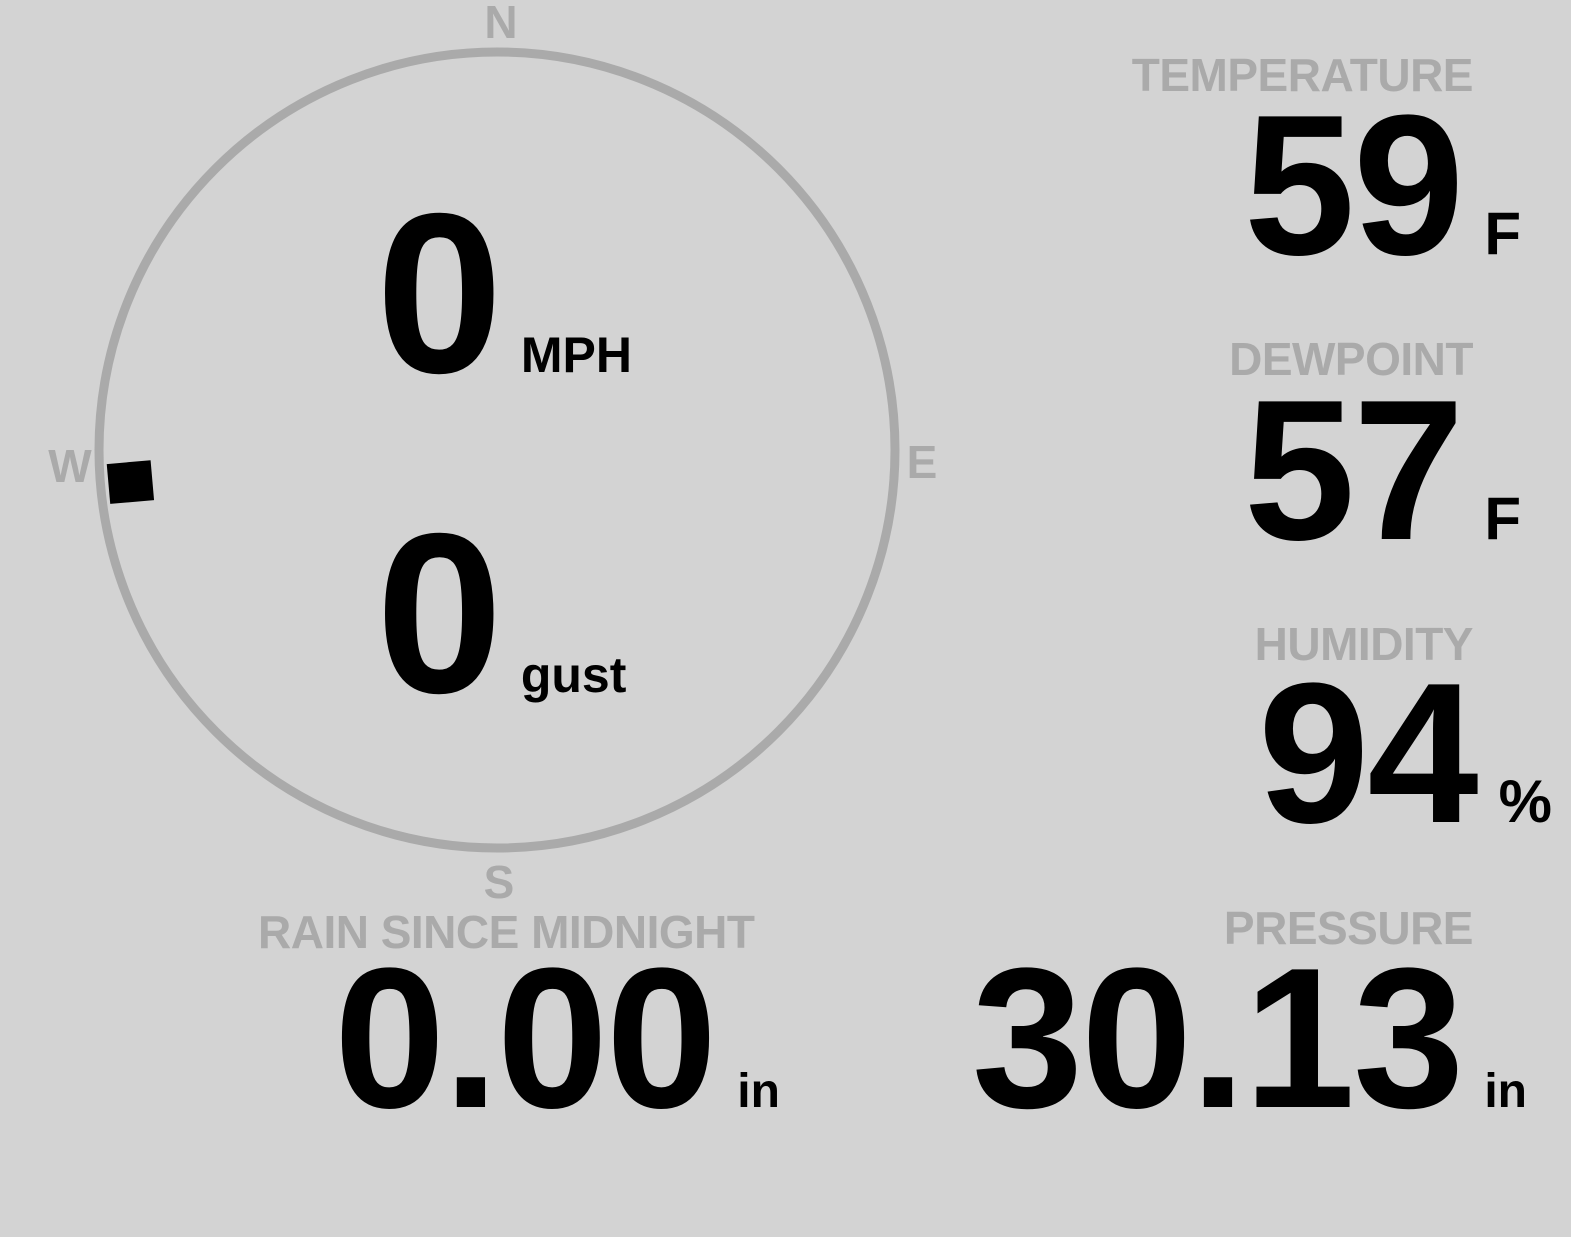  What do you see at coordinates (576, 355) in the screenshot?
I see `wind-speed-unit: MPH` at bounding box center [576, 355].